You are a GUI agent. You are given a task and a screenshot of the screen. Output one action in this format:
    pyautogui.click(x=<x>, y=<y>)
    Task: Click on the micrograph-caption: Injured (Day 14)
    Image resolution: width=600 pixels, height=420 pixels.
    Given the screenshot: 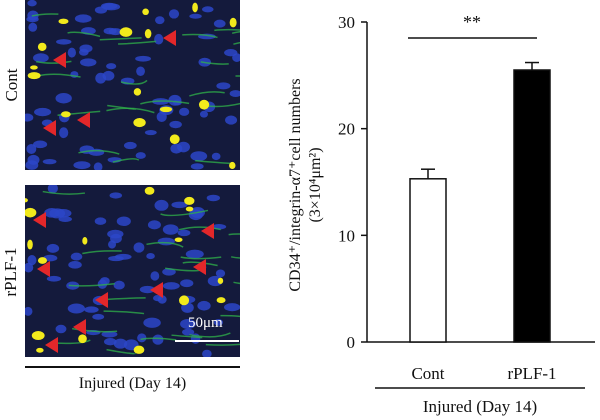 What is the action you would take?
    pyautogui.click(x=132, y=383)
    